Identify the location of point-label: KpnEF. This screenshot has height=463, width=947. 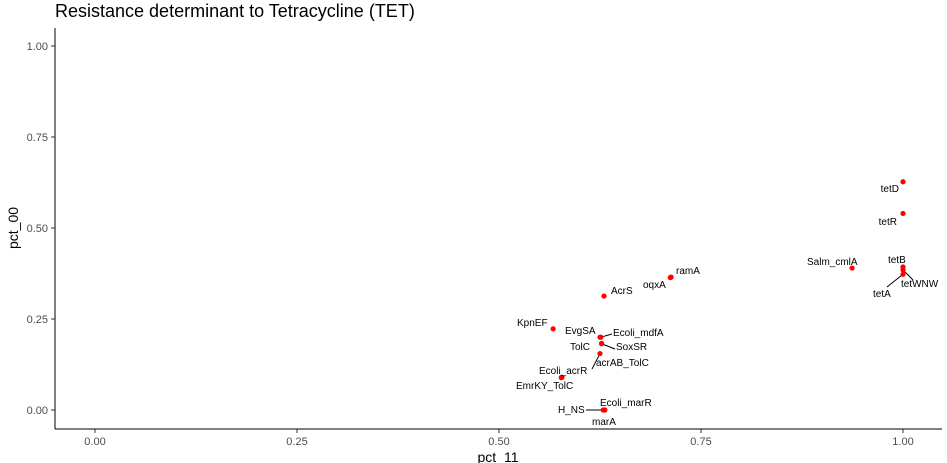
(532, 323).